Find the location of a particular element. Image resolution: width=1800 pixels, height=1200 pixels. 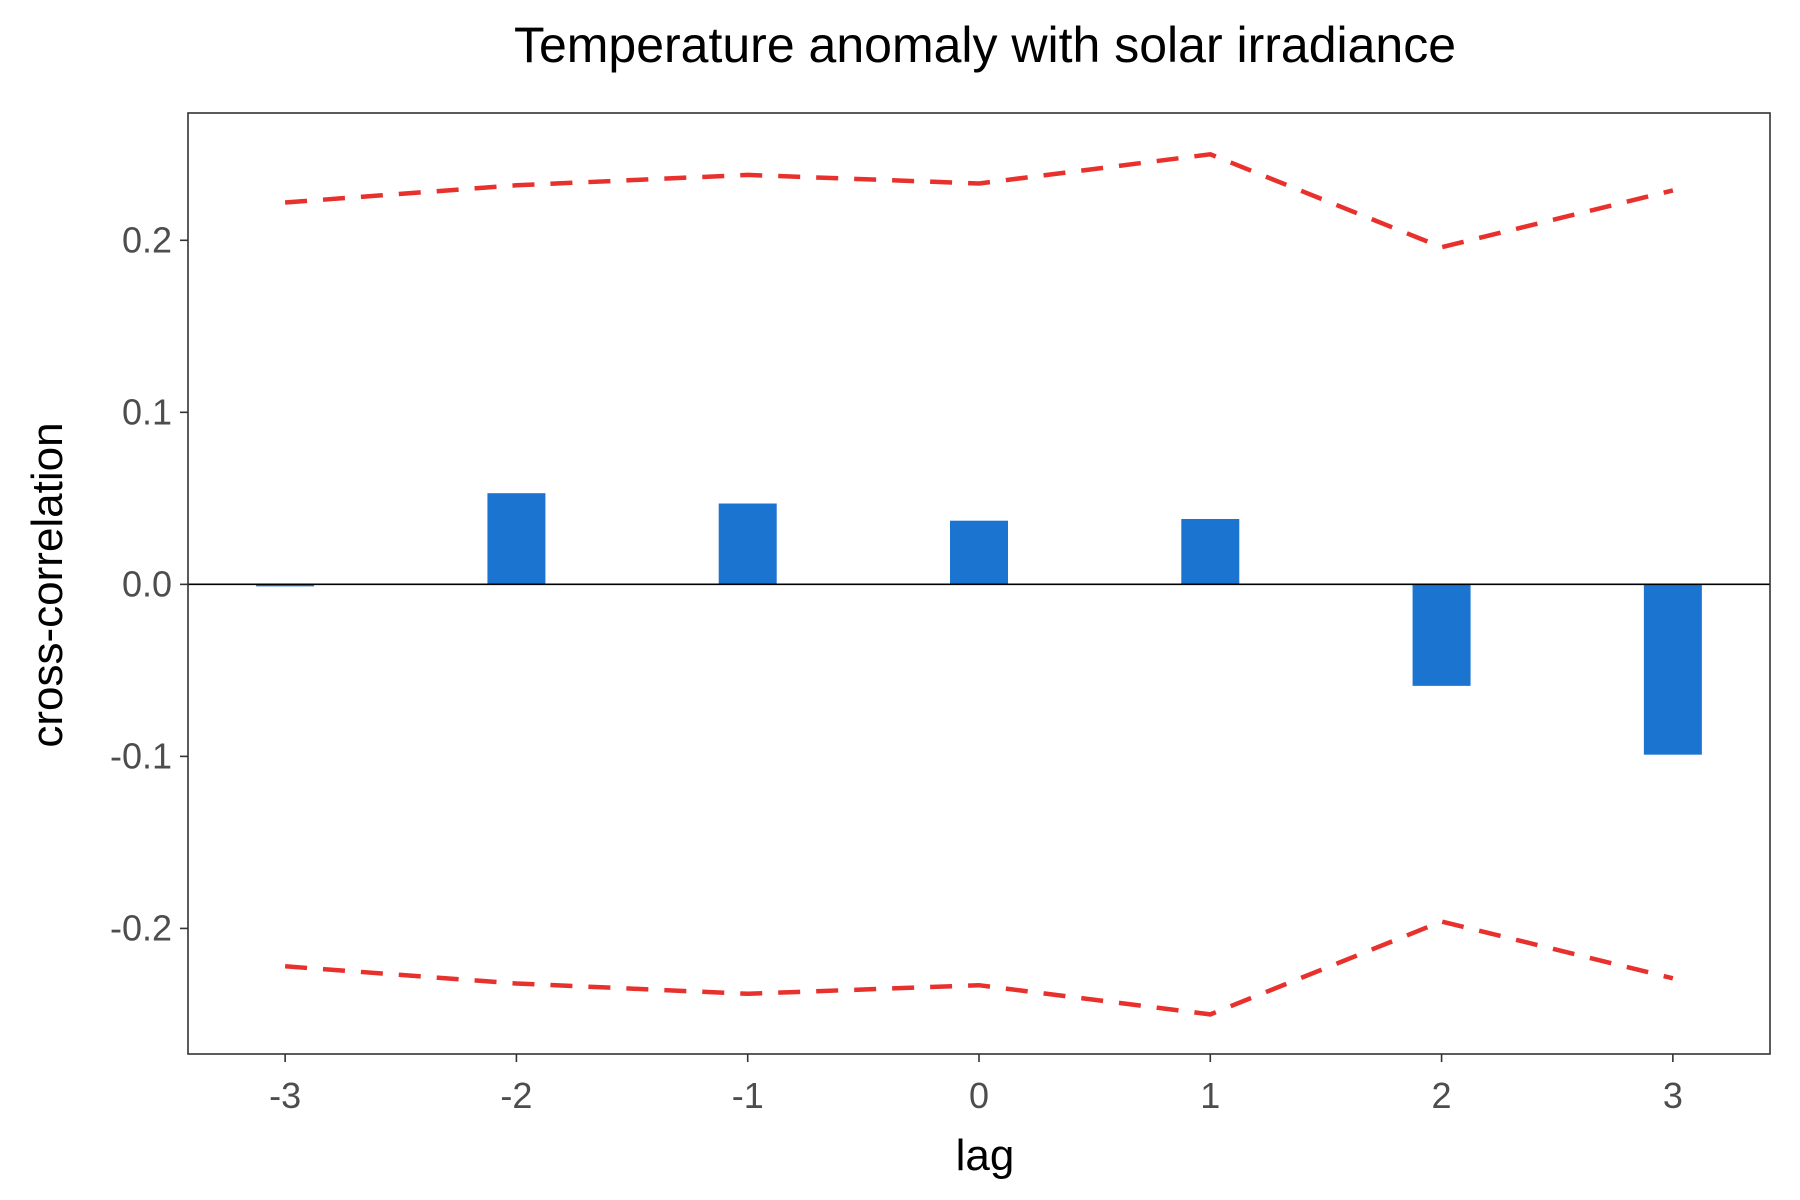

y-tick-label: -0.2 is located at coordinates (141, 927).